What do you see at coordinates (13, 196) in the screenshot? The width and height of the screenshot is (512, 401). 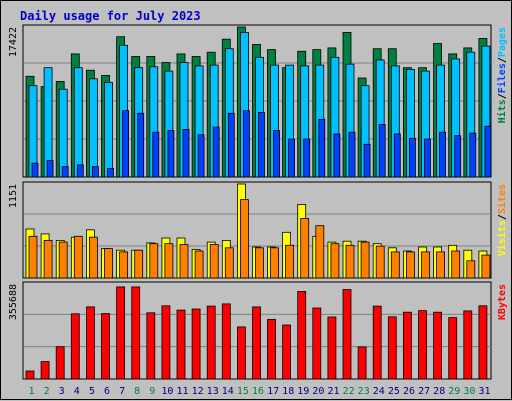 I see `panel-visits-scale-label: 1151` at bounding box center [13, 196].